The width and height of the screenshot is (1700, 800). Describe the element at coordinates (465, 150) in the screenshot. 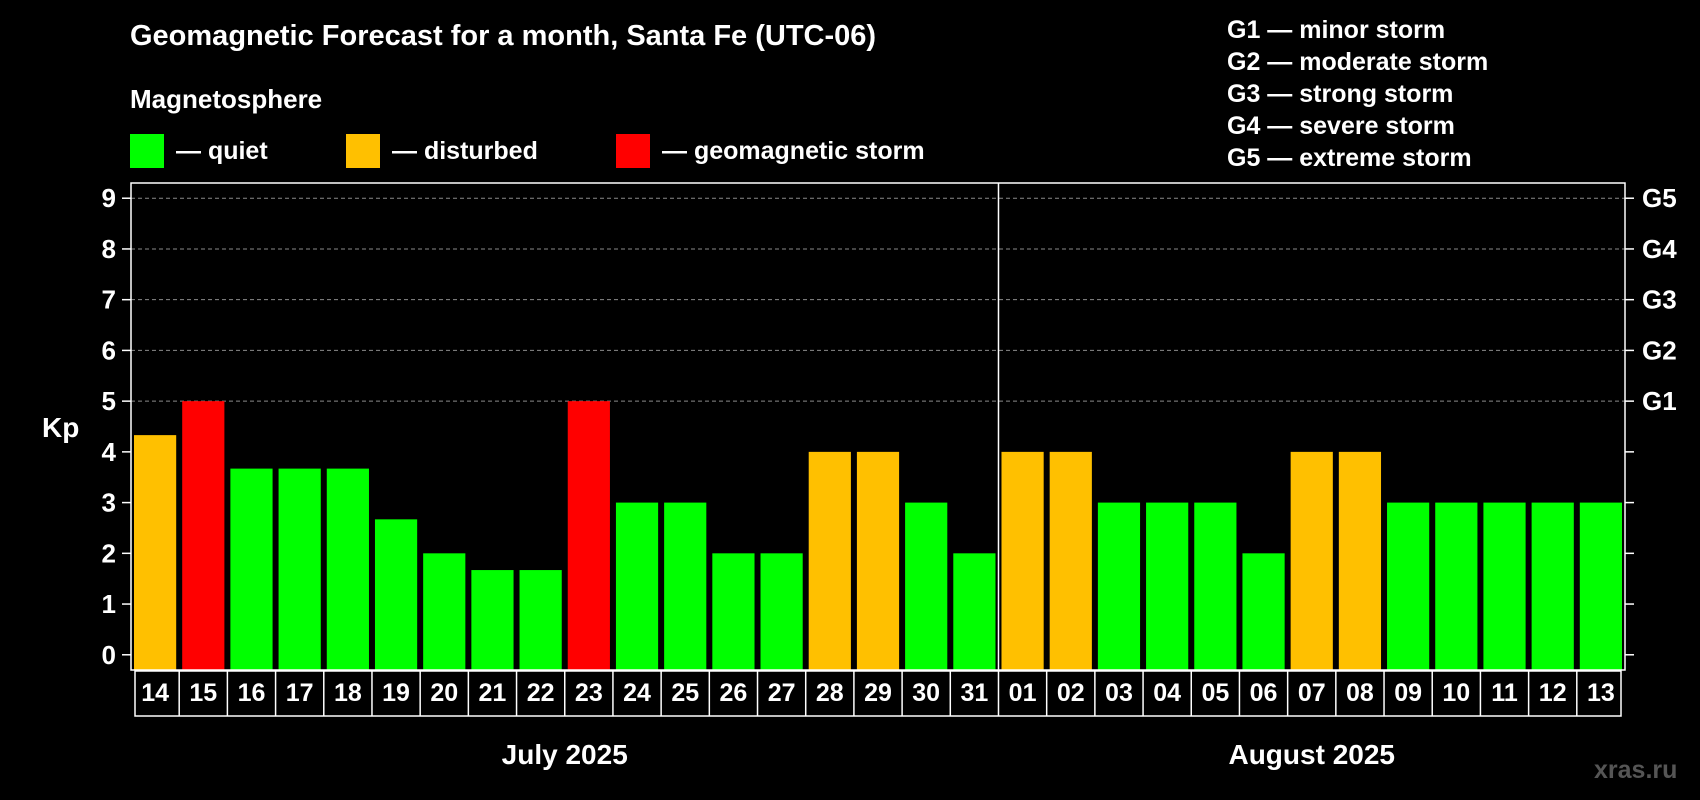

I see `legend-label-disturbed: — disturbed` at that location.